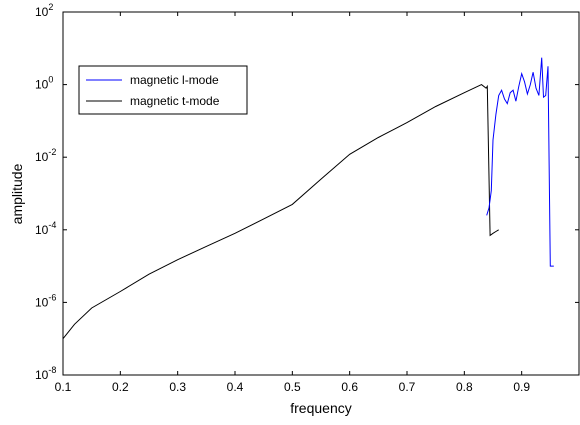 Image resolution: width=580 pixels, height=425 pixels. I want to click on y-tick-label-exponent: 2, so click(50, 7).